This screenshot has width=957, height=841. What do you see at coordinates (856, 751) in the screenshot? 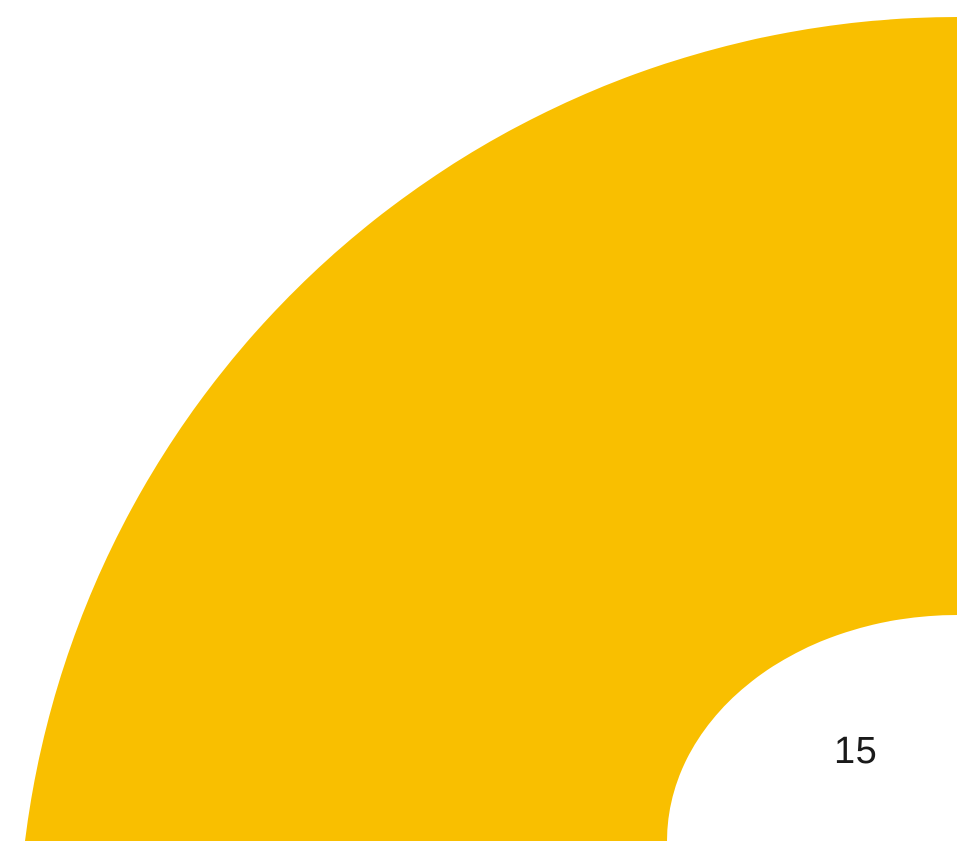
I see `page-number: 15` at bounding box center [856, 751].